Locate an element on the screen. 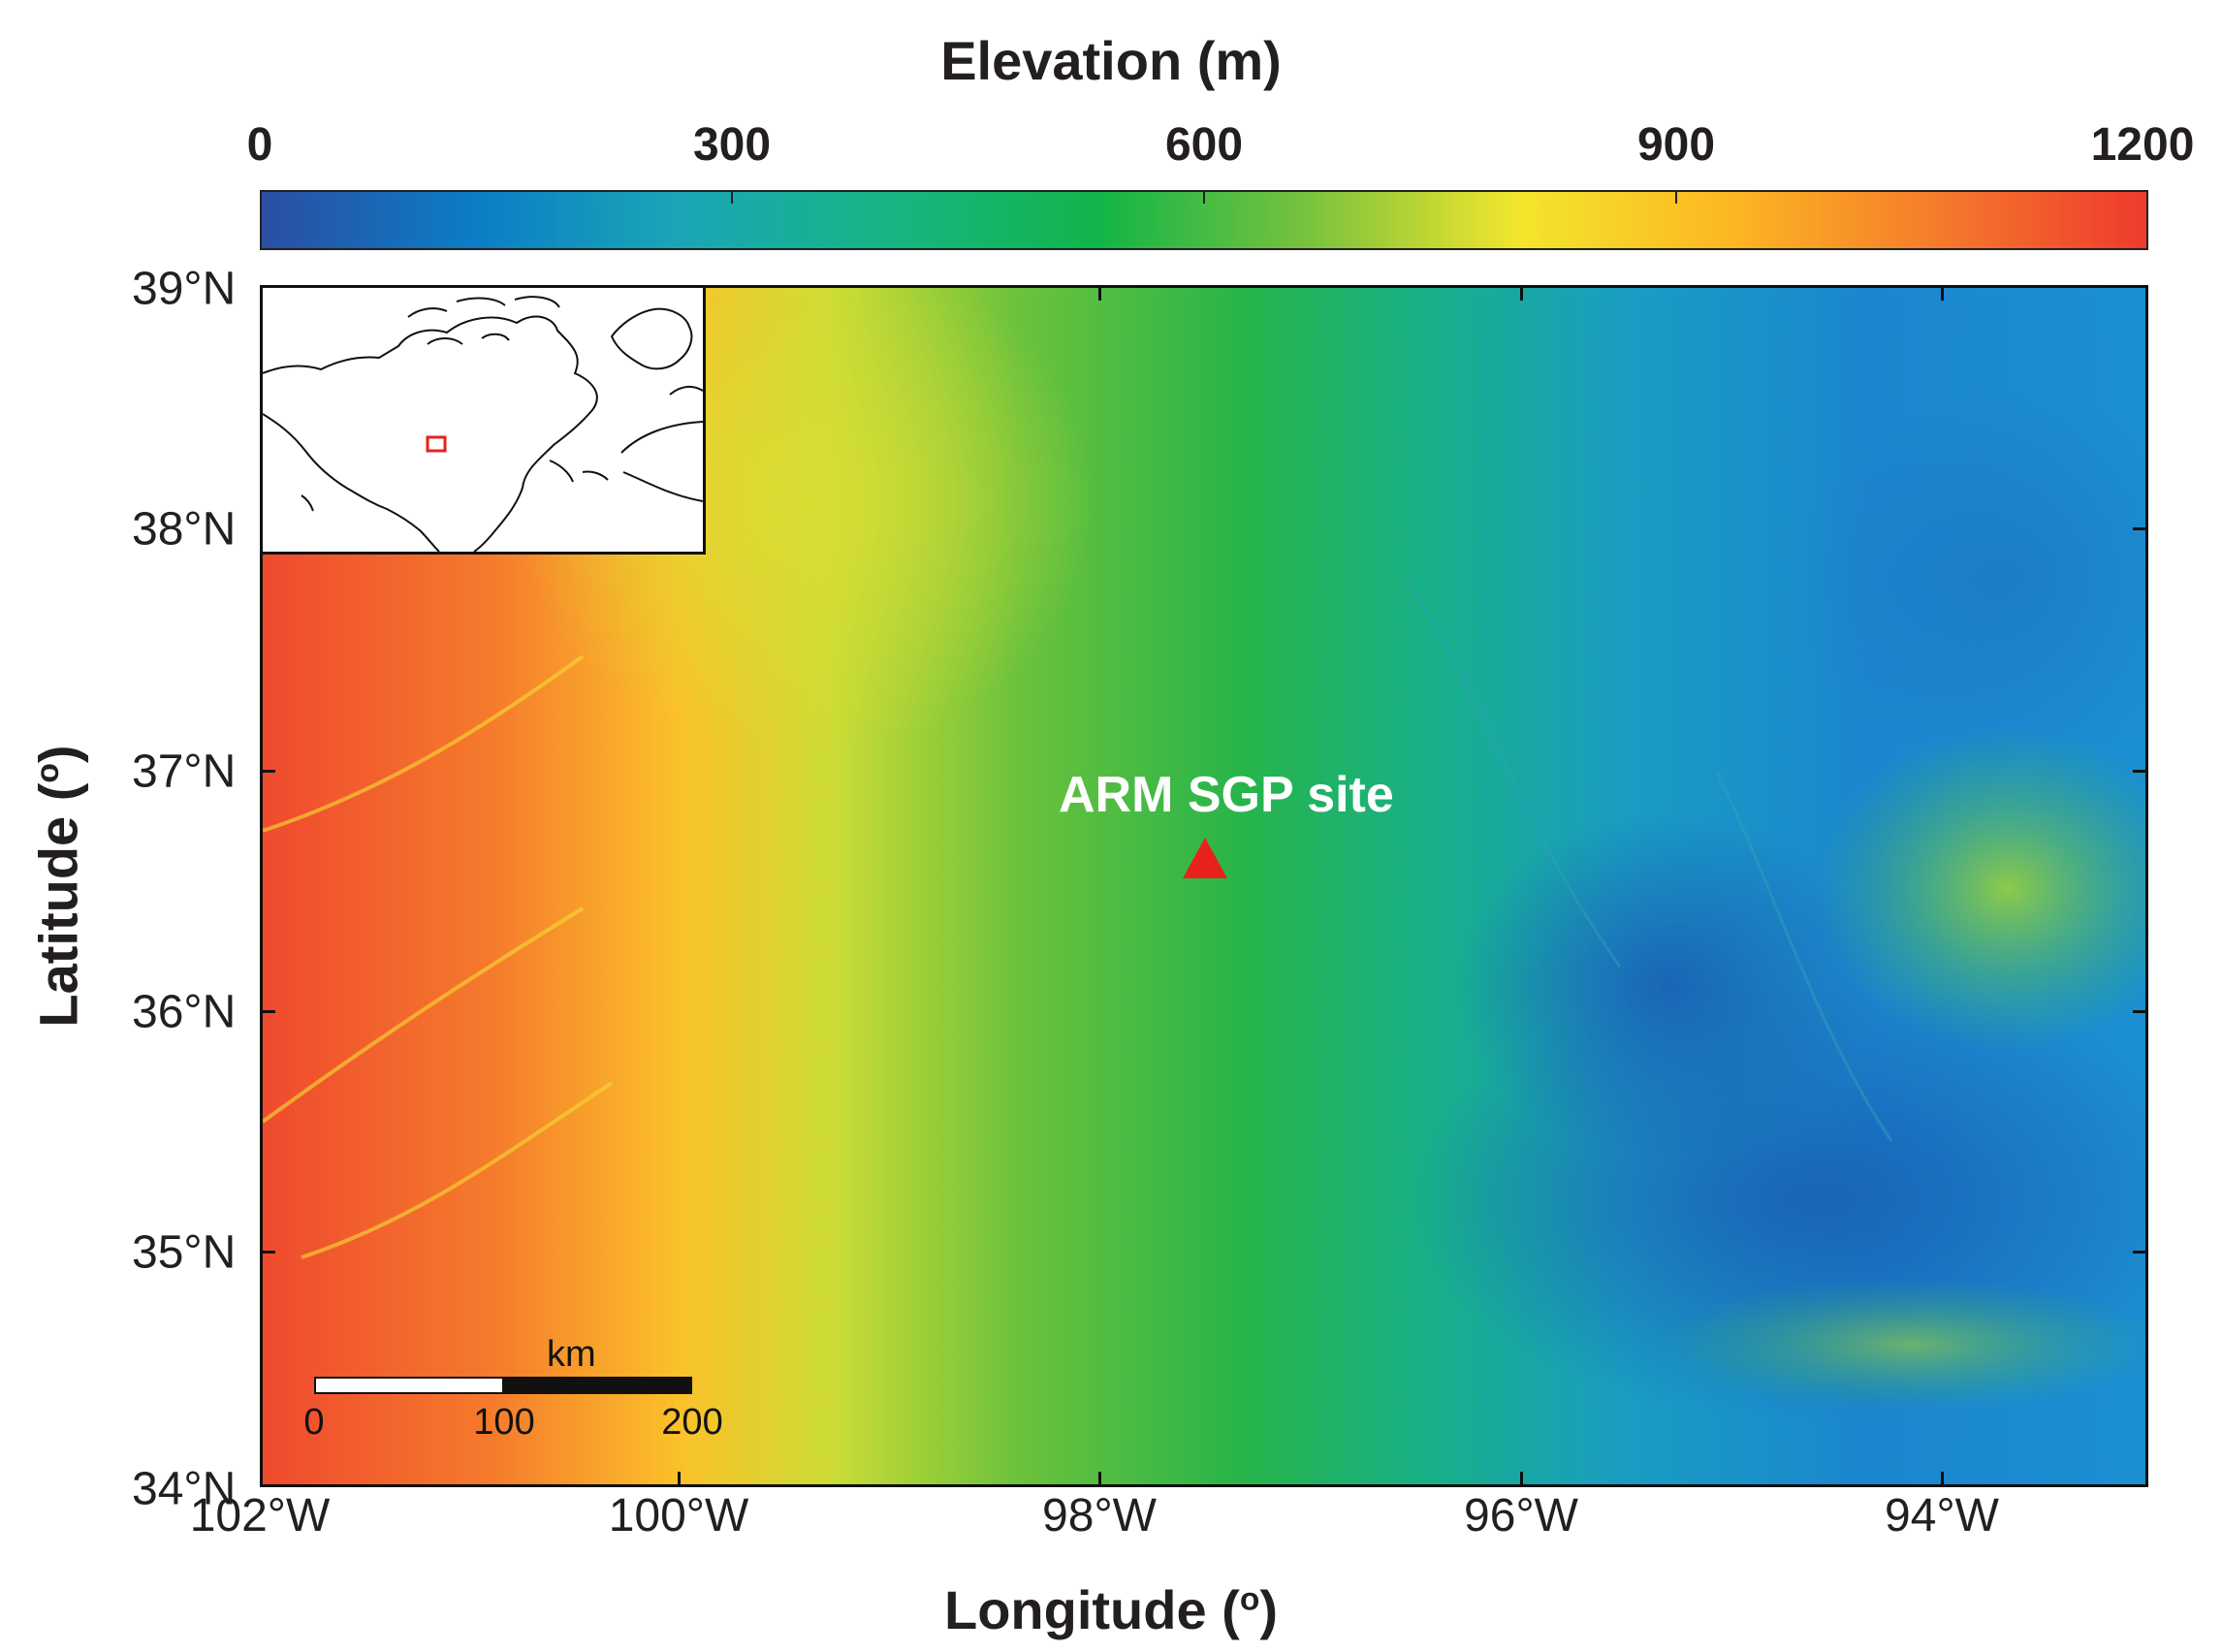 This screenshot has height=1652, width=2222. colorbar-tick-label: 300 is located at coordinates (732, 145).